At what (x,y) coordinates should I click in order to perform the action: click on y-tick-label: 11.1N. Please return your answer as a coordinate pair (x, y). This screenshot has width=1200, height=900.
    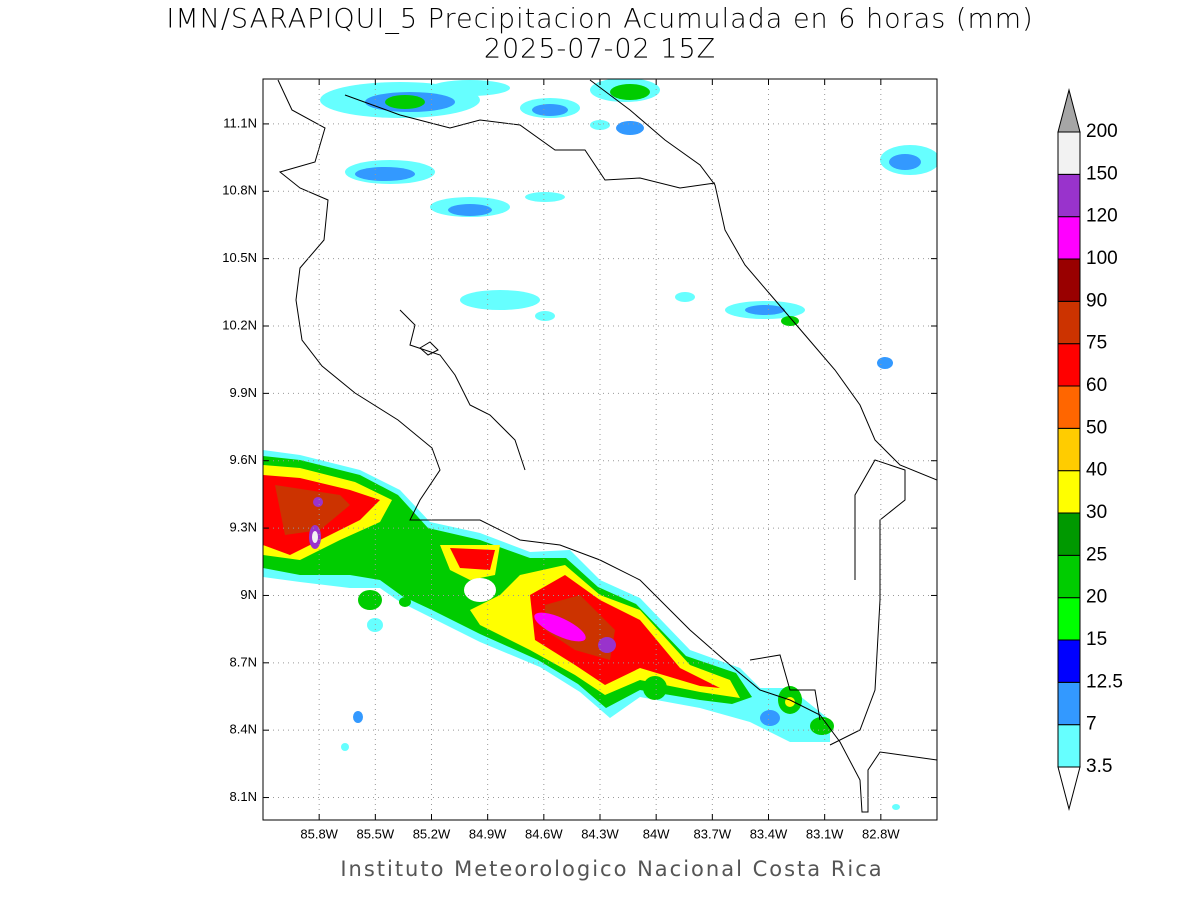
    Looking at the image, I should click on (240, 122).